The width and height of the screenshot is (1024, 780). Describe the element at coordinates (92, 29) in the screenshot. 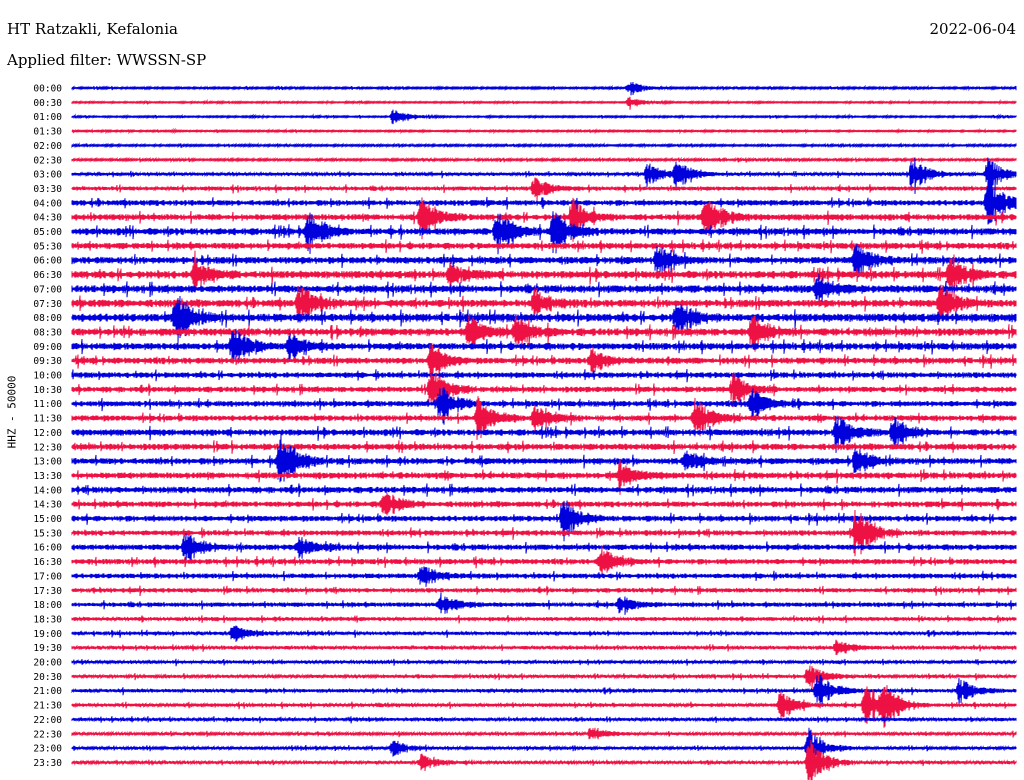

I see `station-title: HT Ratzakli, Kefalonia` at that location.